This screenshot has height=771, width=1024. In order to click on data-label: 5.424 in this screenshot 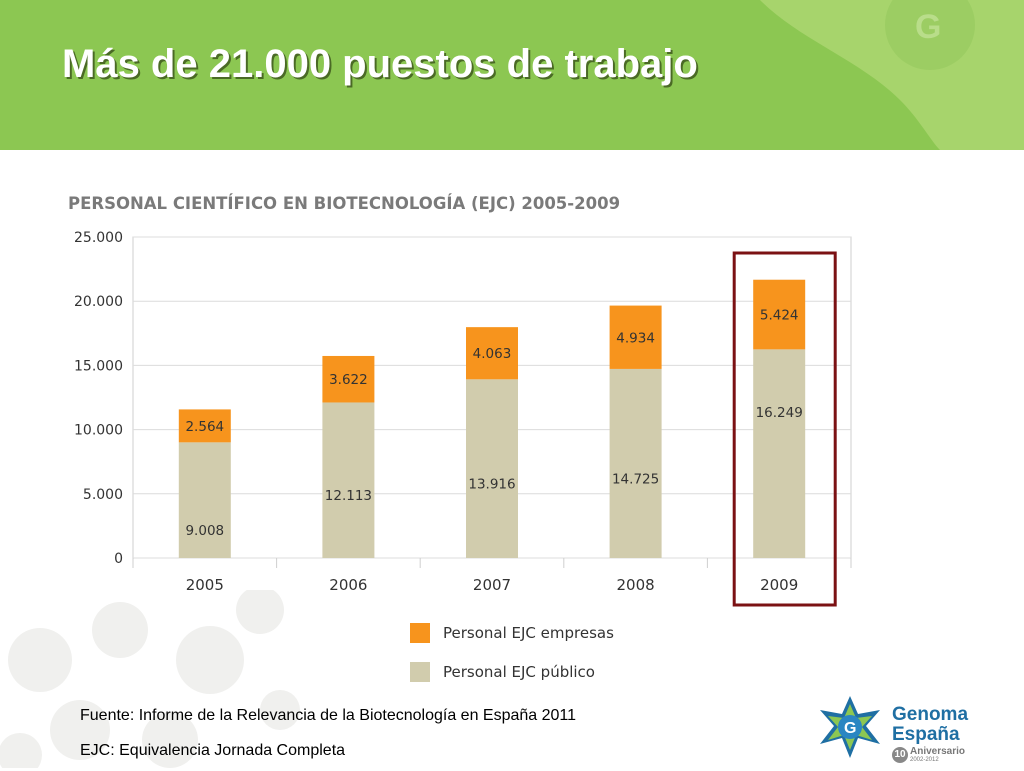, I will do `click(779, 316)`.